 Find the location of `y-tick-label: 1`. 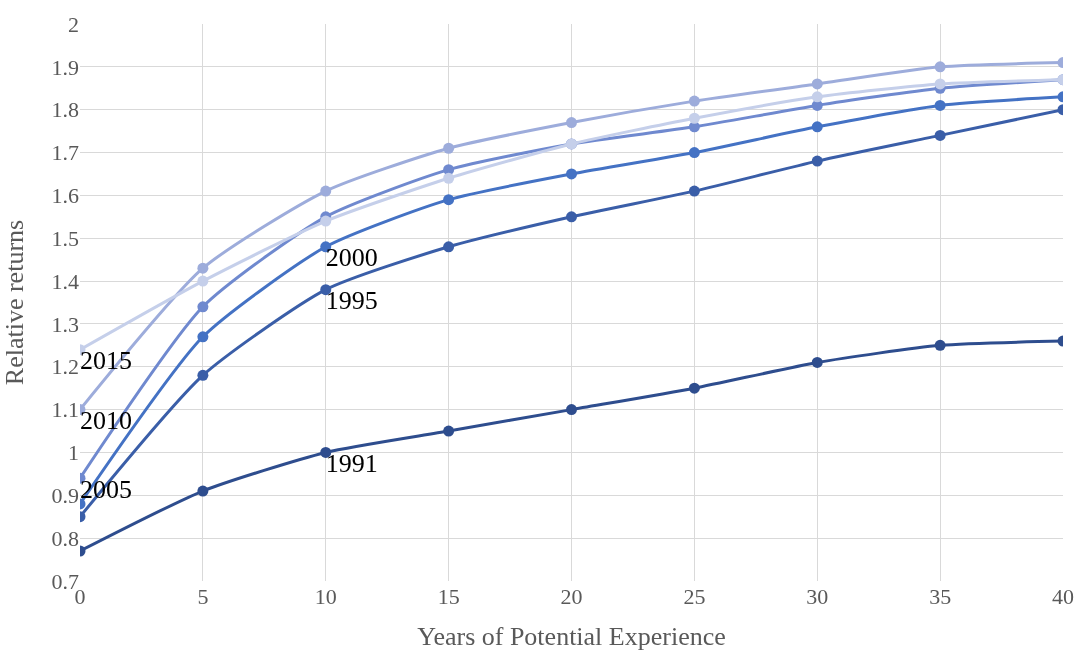

y-tick-label: 1 is located at coordinates (73, 453).